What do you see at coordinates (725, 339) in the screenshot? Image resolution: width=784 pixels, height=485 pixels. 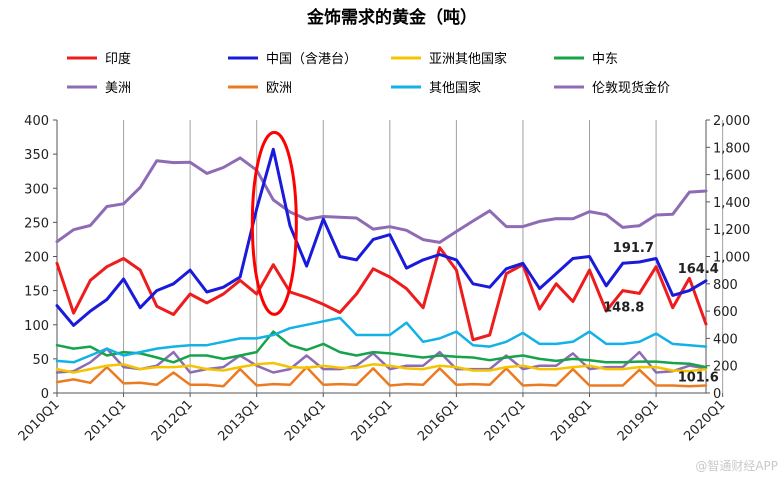 I see `y-right-tick-label: 400` at bounding box center [725, 339].